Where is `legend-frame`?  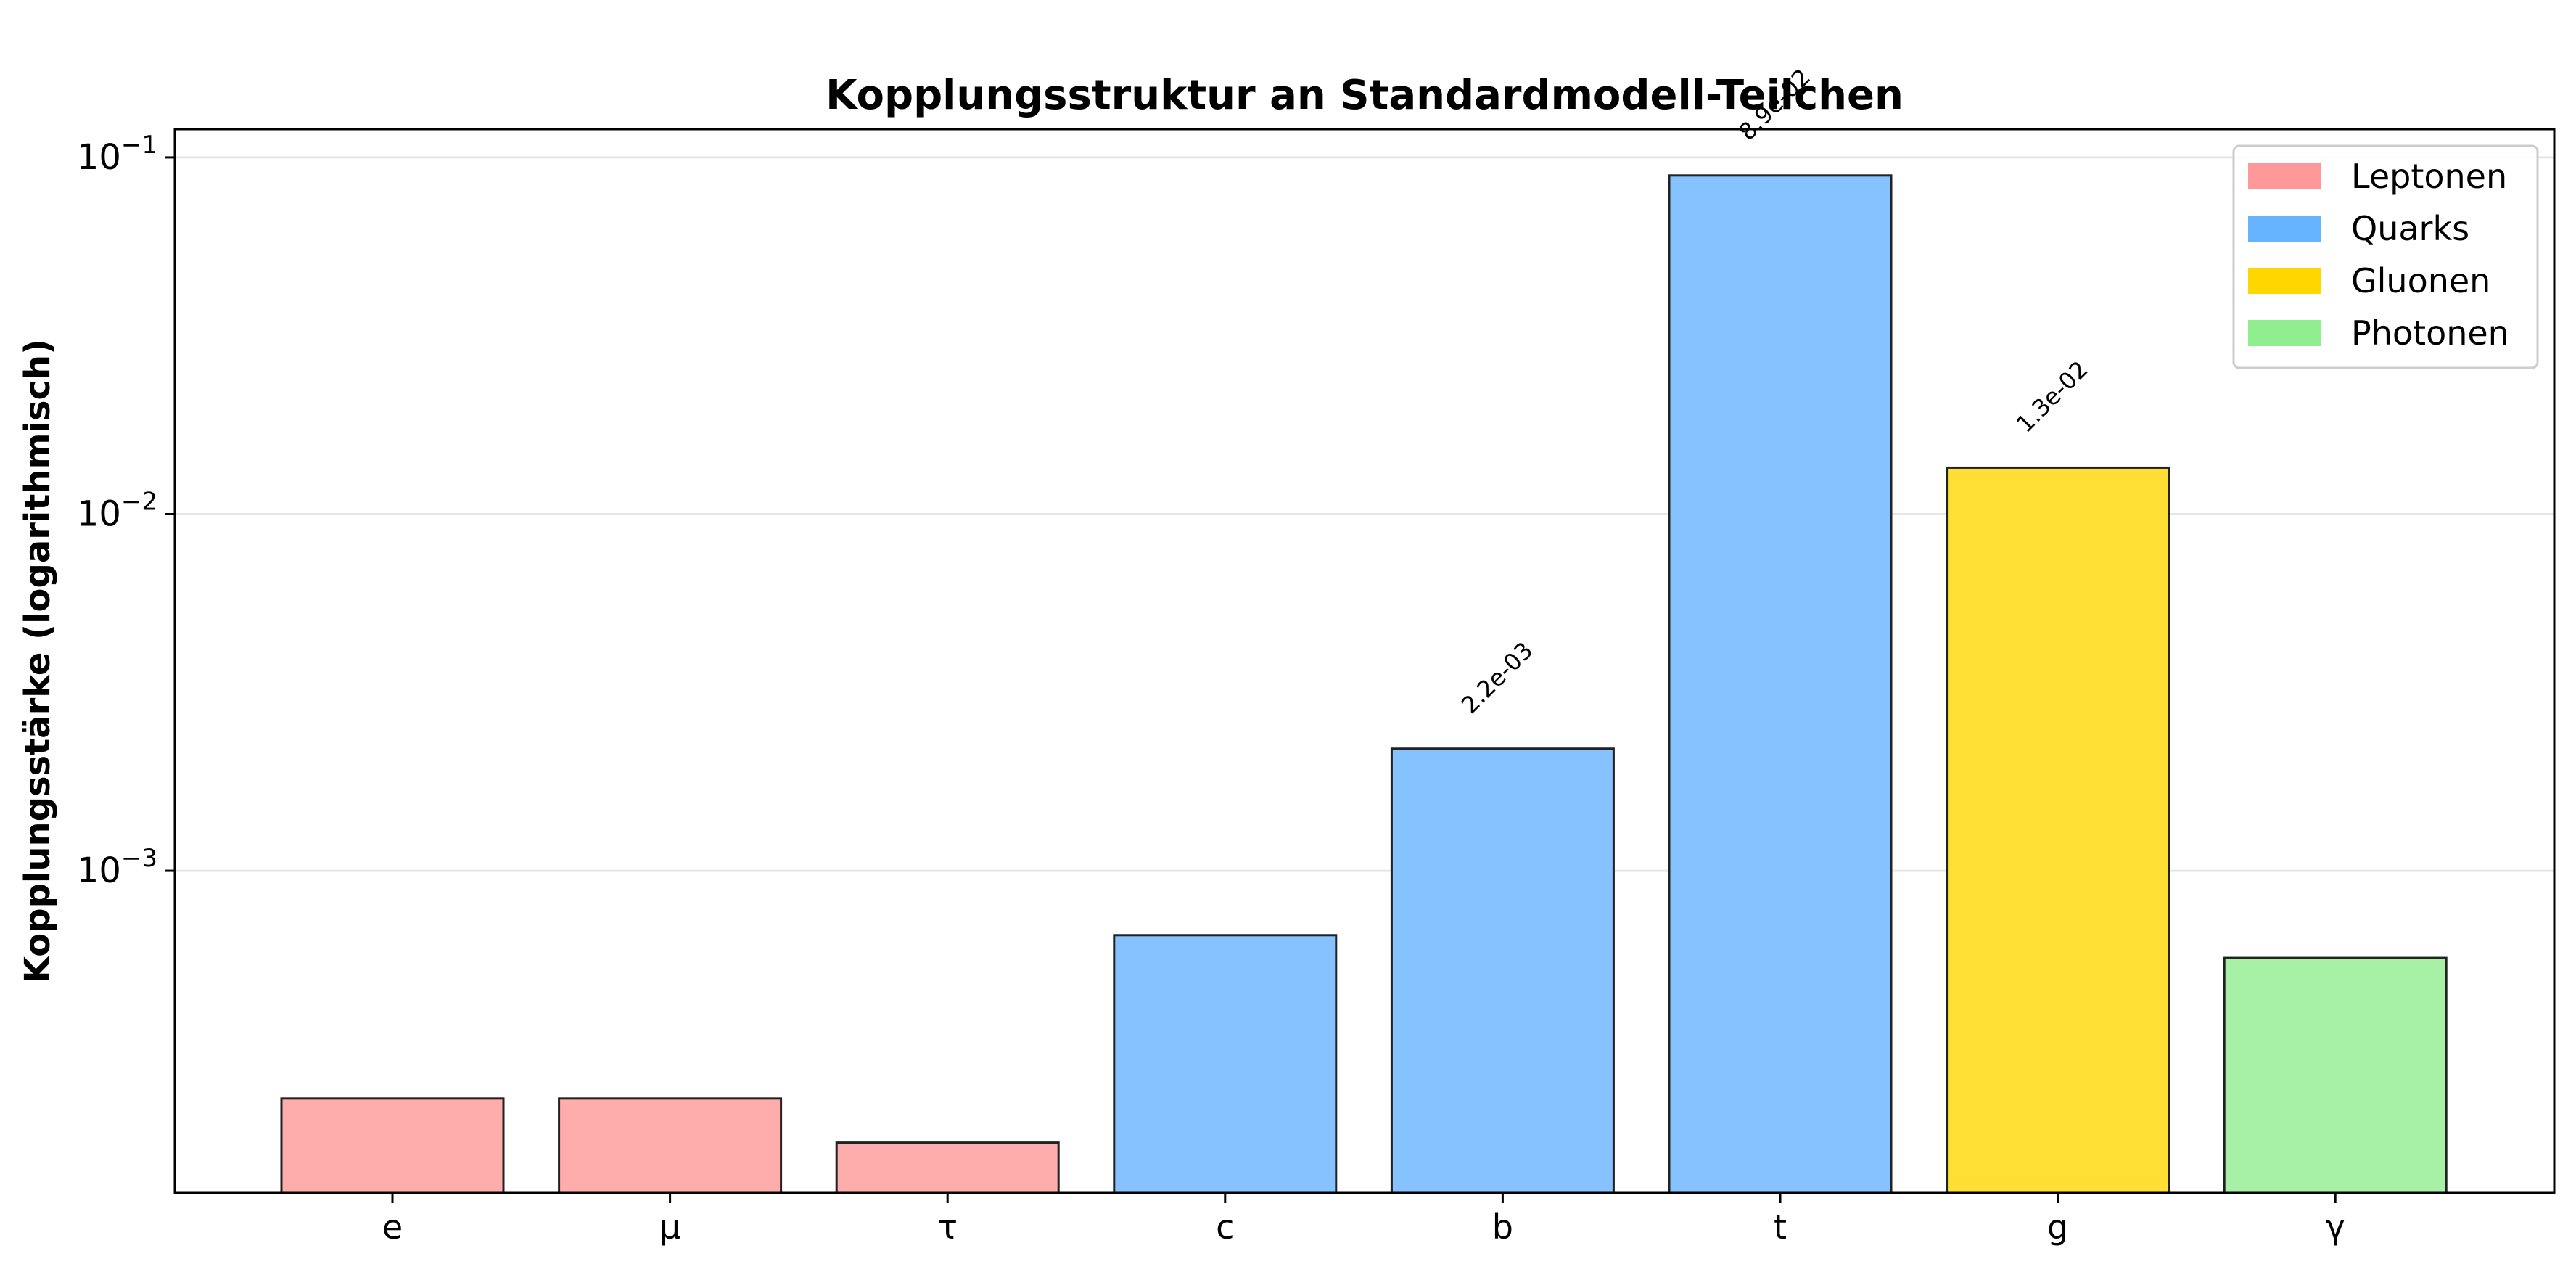 legend-frame is located at coordinates (2385, 256).